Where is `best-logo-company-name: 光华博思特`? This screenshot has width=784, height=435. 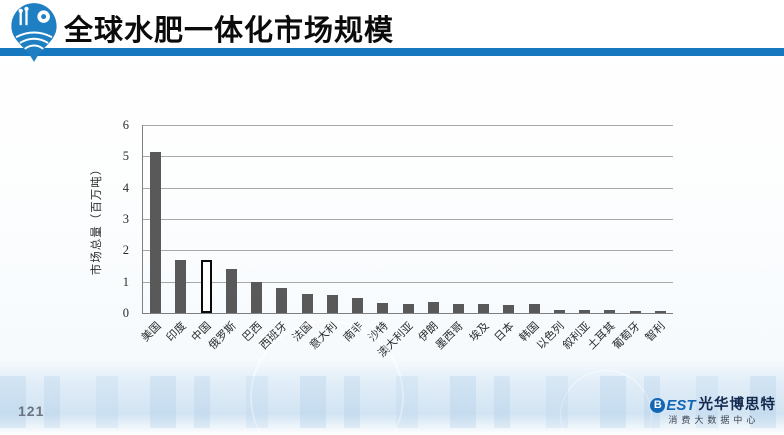
best-logo-company-name: 光华博思特 is located at coordinates (737, 405).